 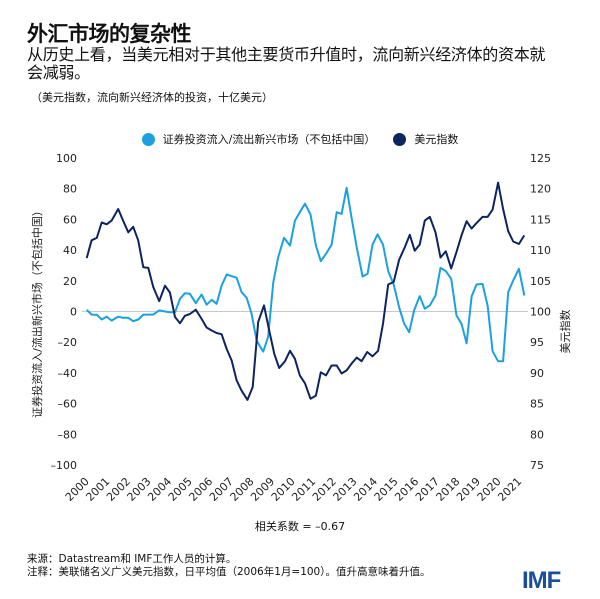 What do you see at coordinates (37, 311) in the screenshot?
I see `y-left-axis-title: 证券投资流入/流出新兴市场（不包括中国）` at bounding box center [37, 311].